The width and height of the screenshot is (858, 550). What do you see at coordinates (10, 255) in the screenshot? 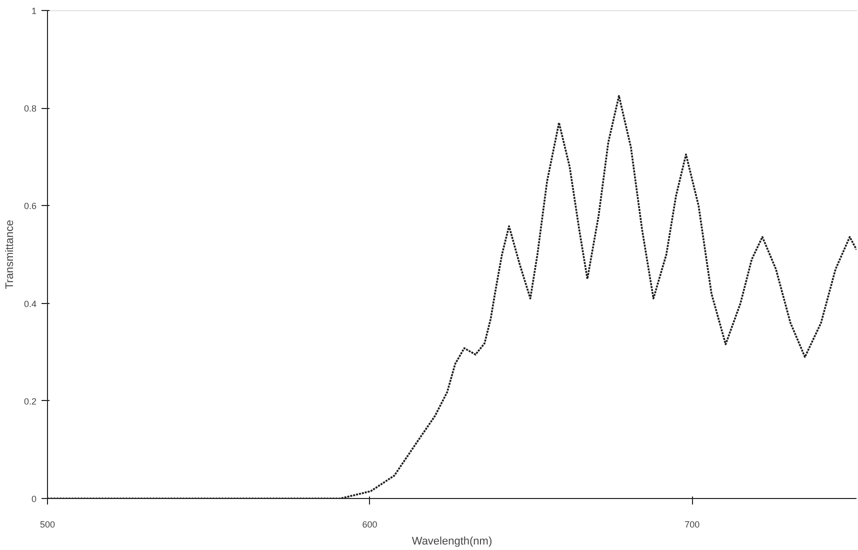
I see `y-axis-title: Transmittance` at bounding box center [10, 255].